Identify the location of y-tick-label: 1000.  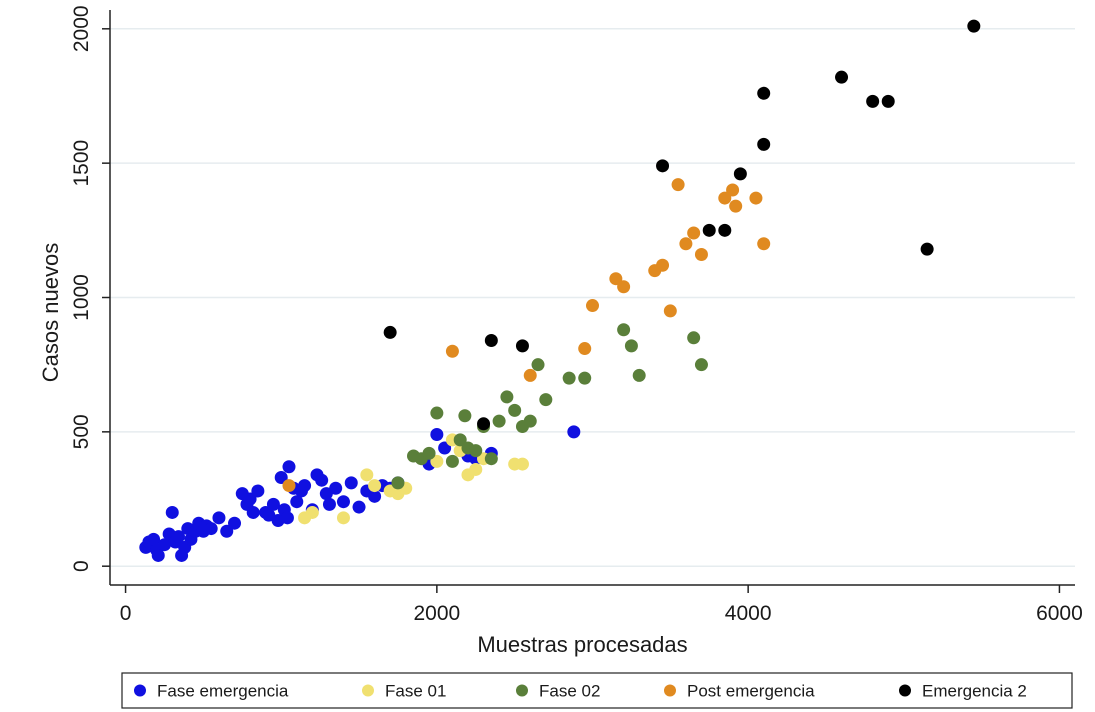
(81, 297).